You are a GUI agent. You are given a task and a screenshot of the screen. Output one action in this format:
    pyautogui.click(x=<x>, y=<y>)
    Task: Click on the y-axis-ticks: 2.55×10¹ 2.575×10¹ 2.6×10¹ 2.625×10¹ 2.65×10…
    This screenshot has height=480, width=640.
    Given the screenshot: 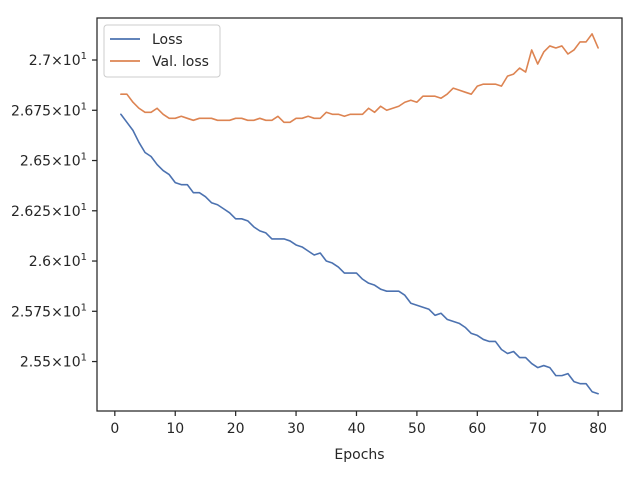 What is the action you would take?
    pyautogui.click(x=54, y=211)
    